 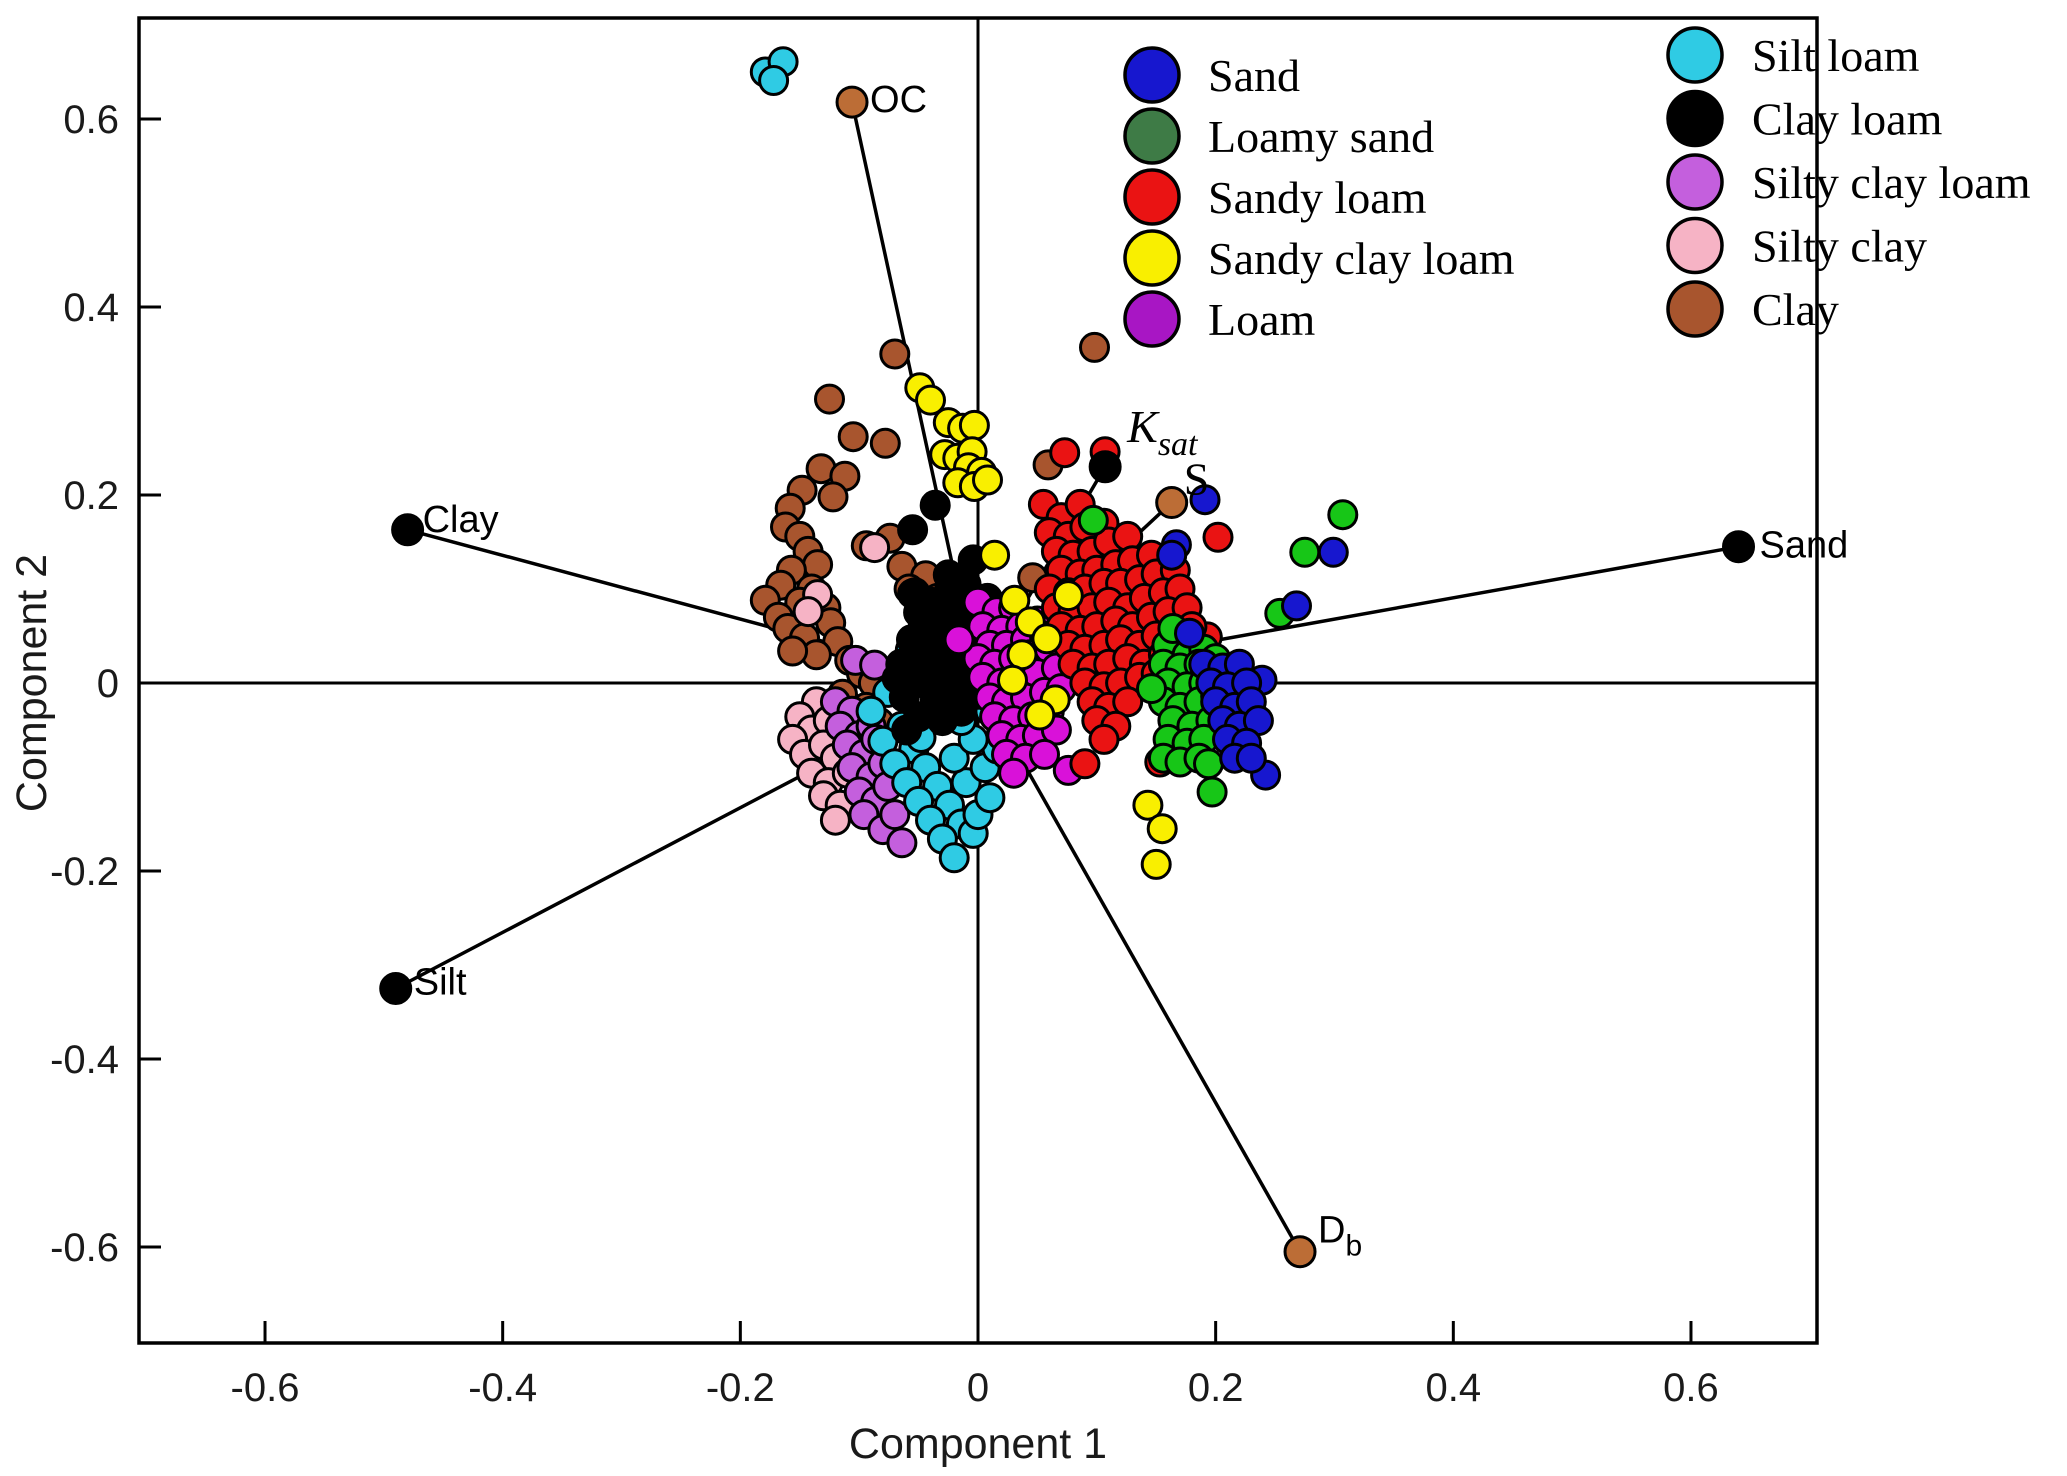 What do you see at coordinates (1695, 309) in the screenshot?
I see `legend-swatch-clay` at bounding box center [1695, 309].